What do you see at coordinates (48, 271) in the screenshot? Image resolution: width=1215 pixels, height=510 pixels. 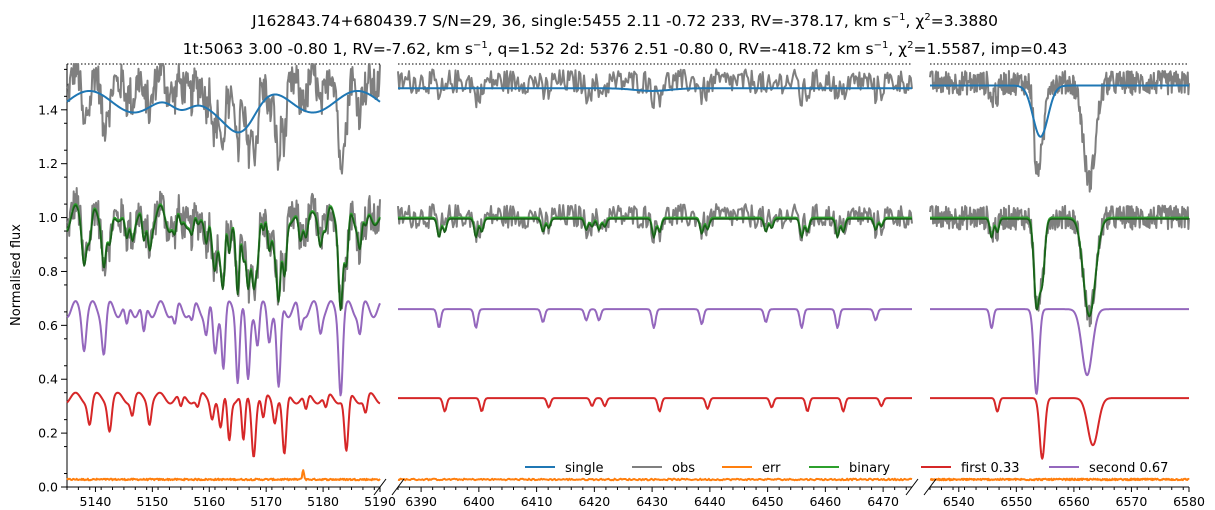 I see `y-tick-label: 0.8` at bounding box center [48, 271].